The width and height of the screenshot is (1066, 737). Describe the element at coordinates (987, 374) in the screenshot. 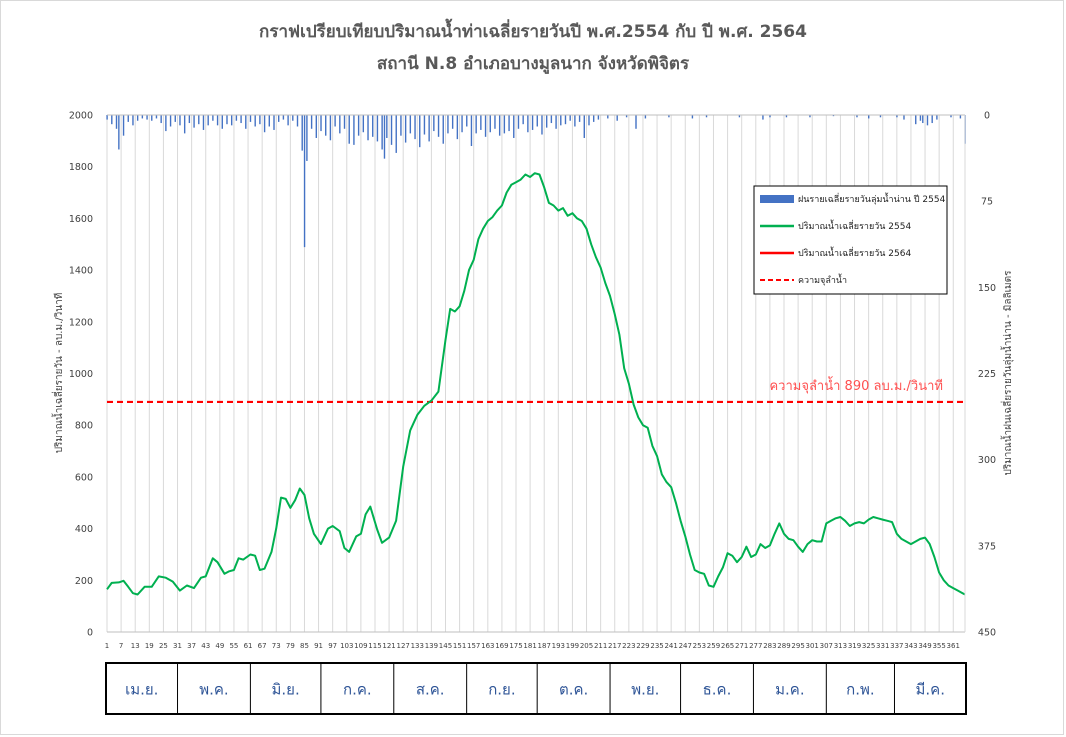

I see `y2-tick-label: 225` at that location.